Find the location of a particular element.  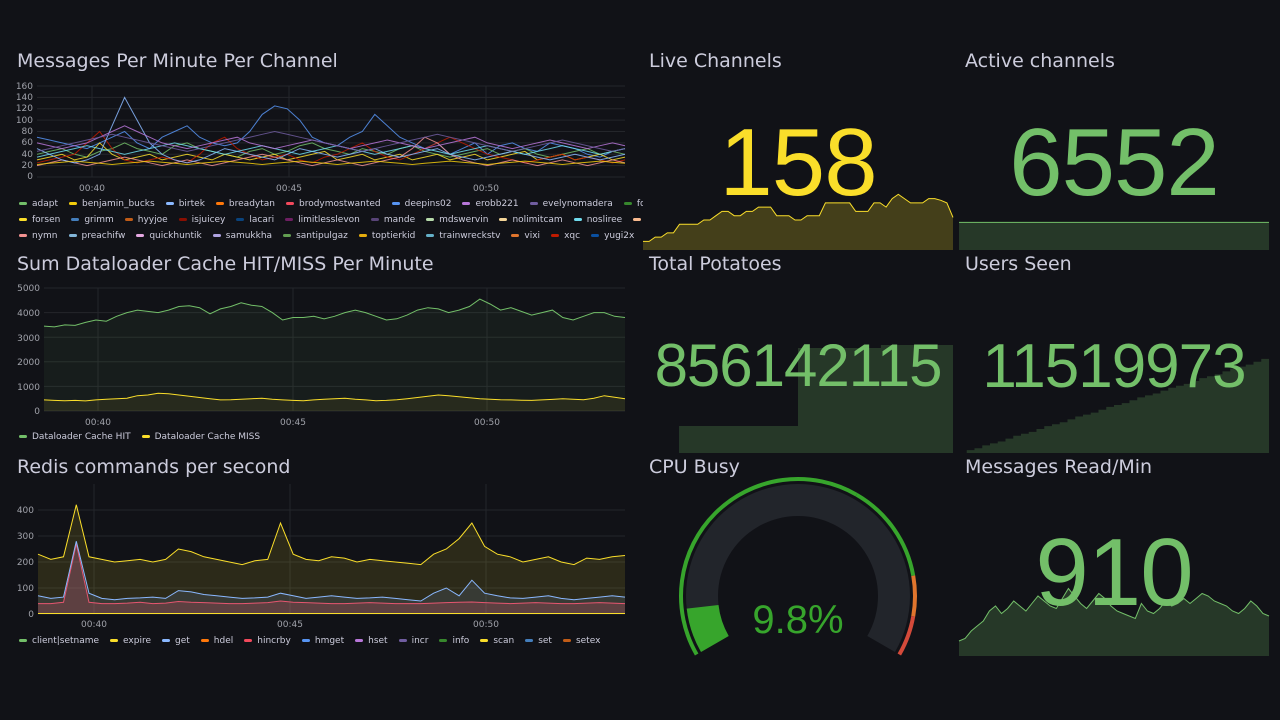

legend-label: brodymostwanted is located at coordinates (339, 204).